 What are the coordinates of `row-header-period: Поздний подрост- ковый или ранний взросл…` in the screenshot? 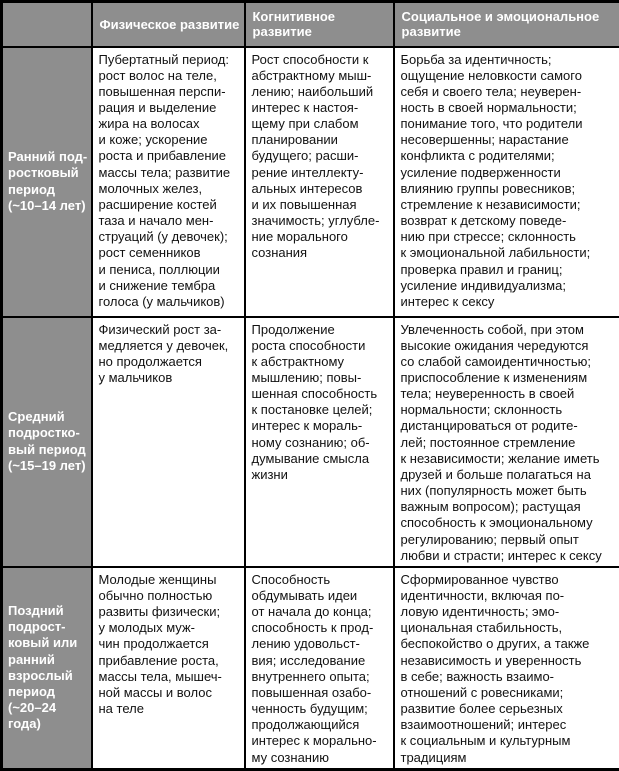 It's located at (47, 668).